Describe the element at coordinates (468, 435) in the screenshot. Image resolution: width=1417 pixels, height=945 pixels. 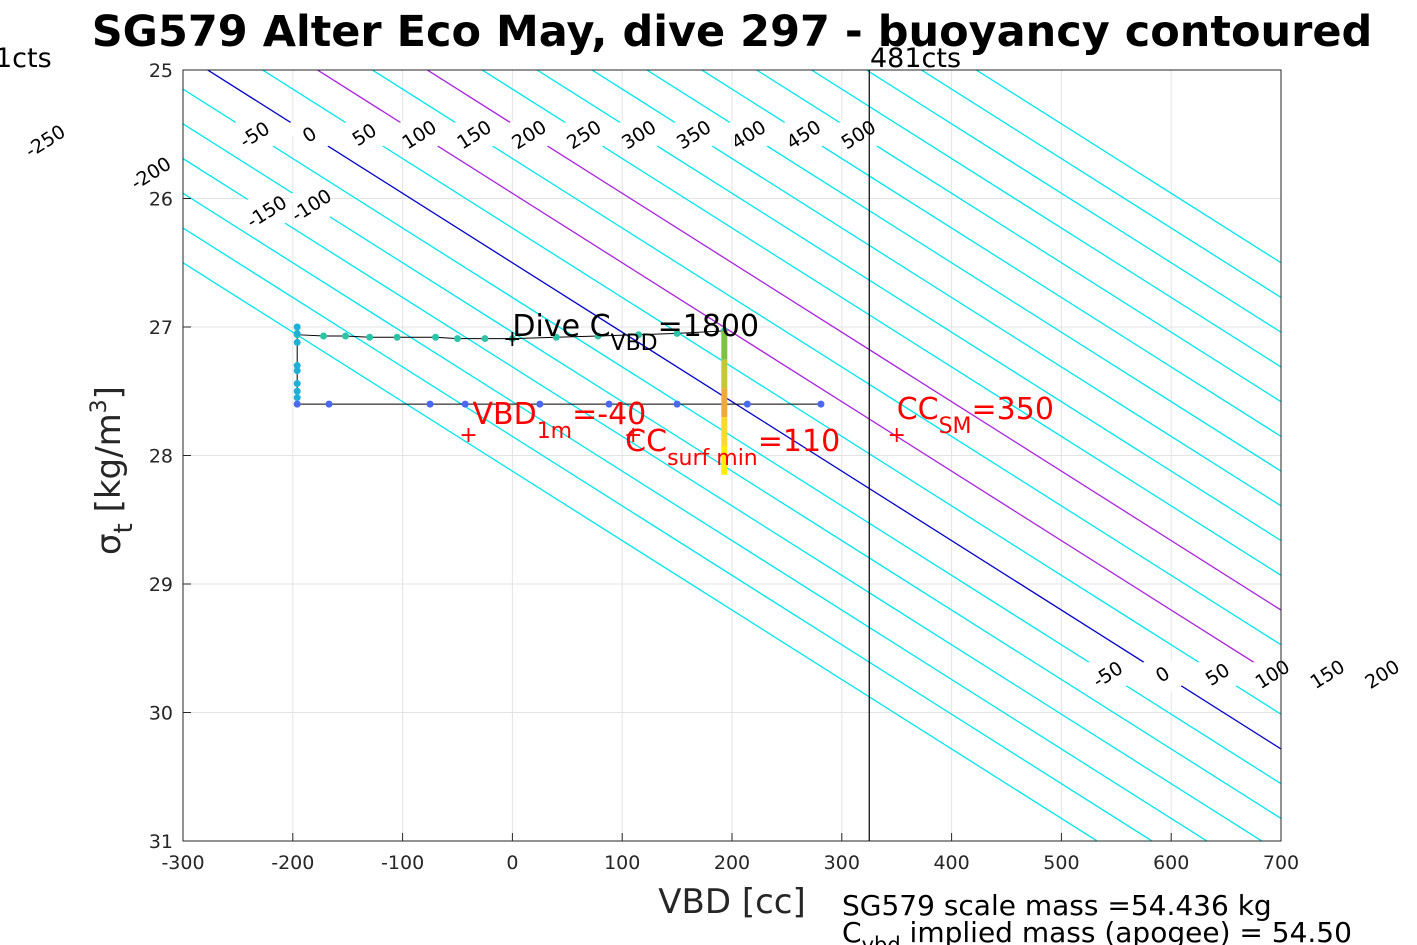
I see `vbd-1m-marker: +` at that location.